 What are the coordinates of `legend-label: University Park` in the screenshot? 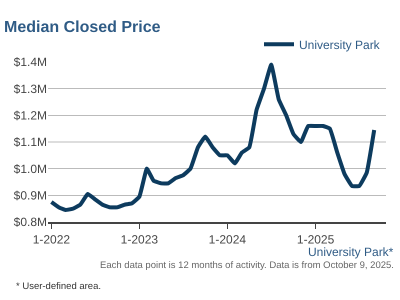 It's located at (340, 45).